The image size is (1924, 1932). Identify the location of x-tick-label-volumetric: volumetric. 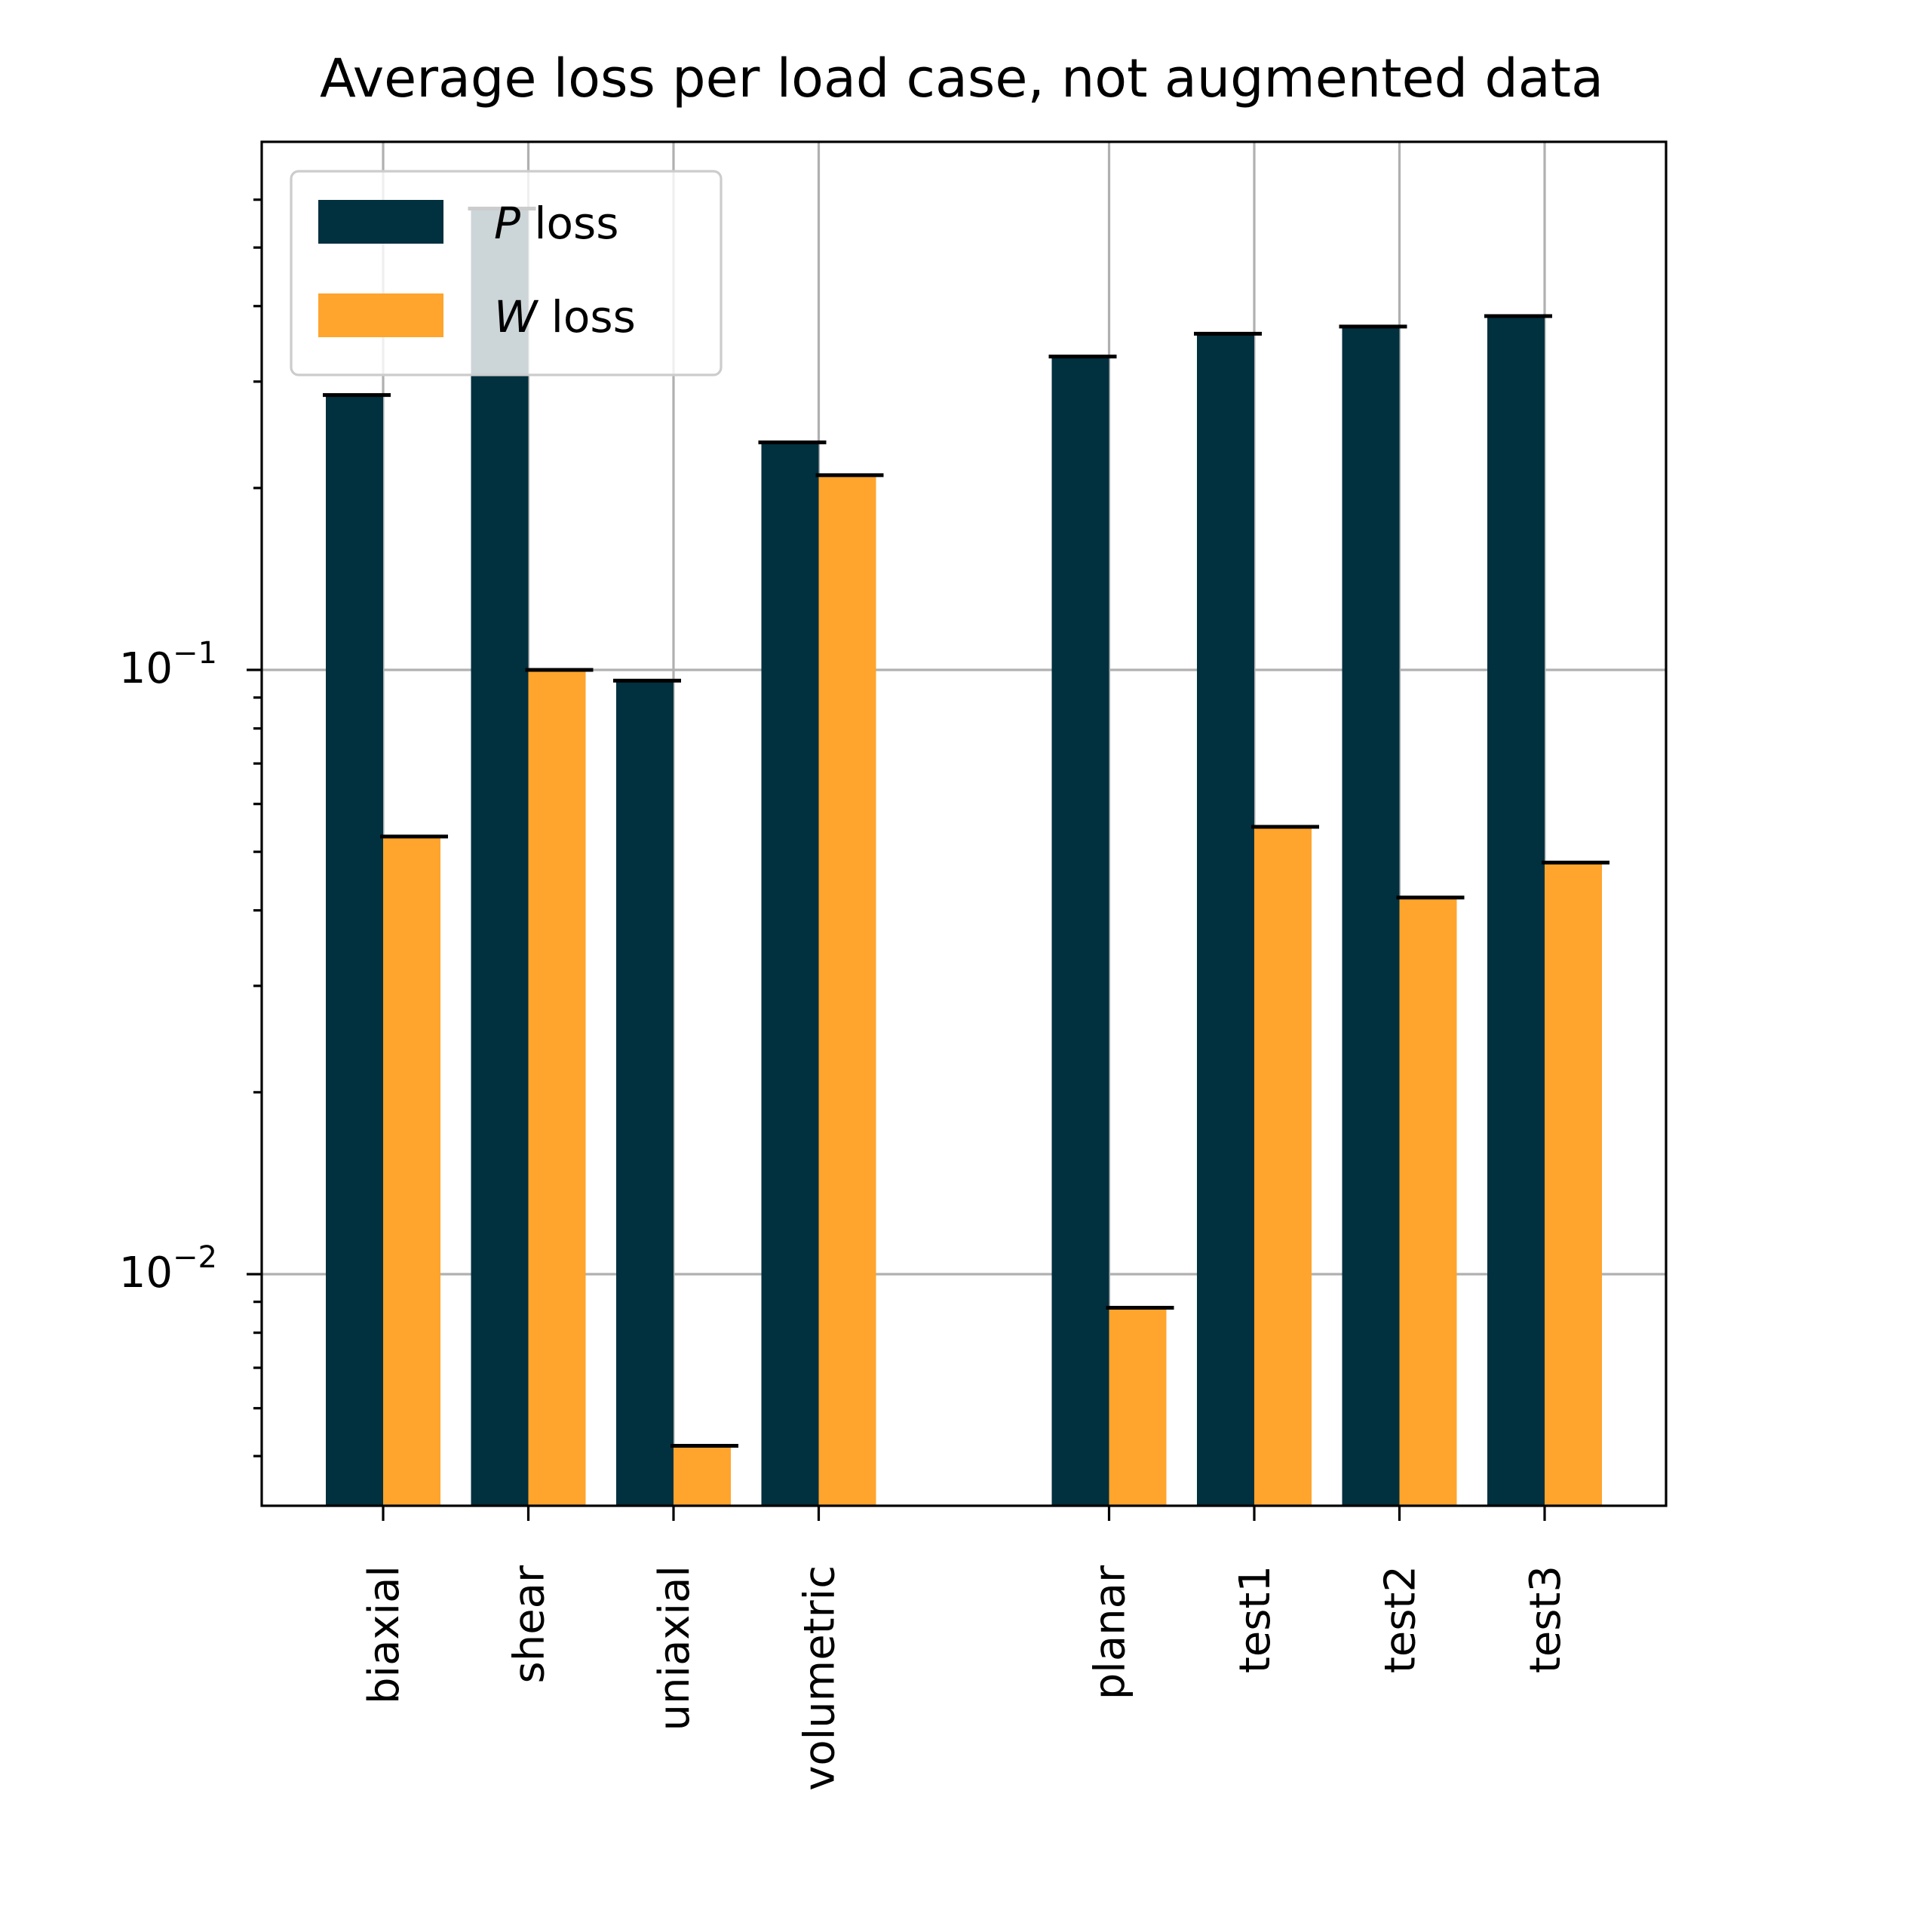
(820, 1678).